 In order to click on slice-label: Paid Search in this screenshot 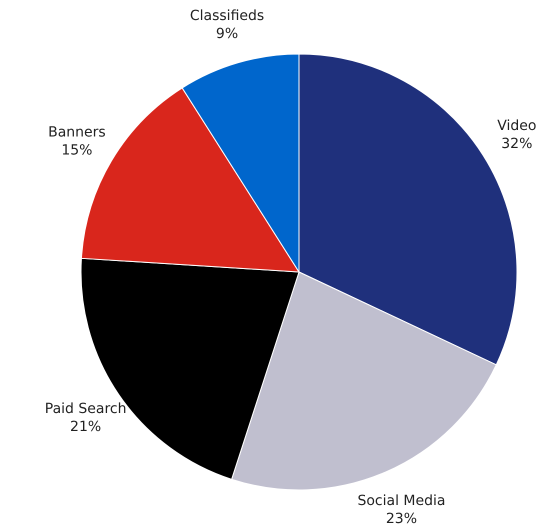, I will do `click(85, 409)`.